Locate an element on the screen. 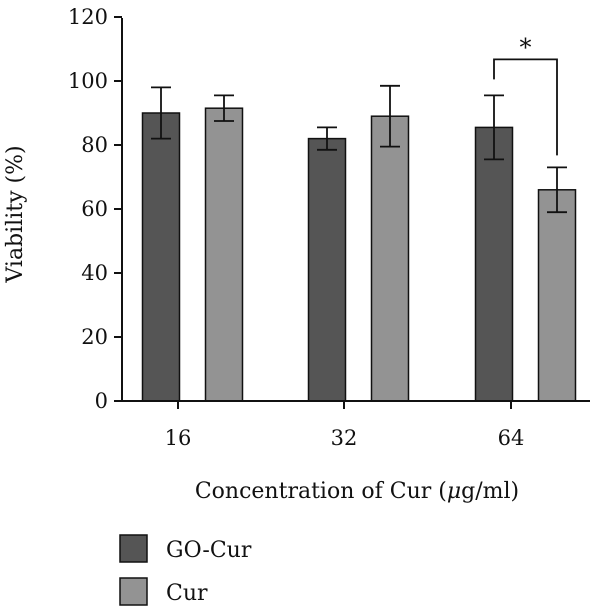  x-tick-label: 32 is located at coordinates (344, 438).